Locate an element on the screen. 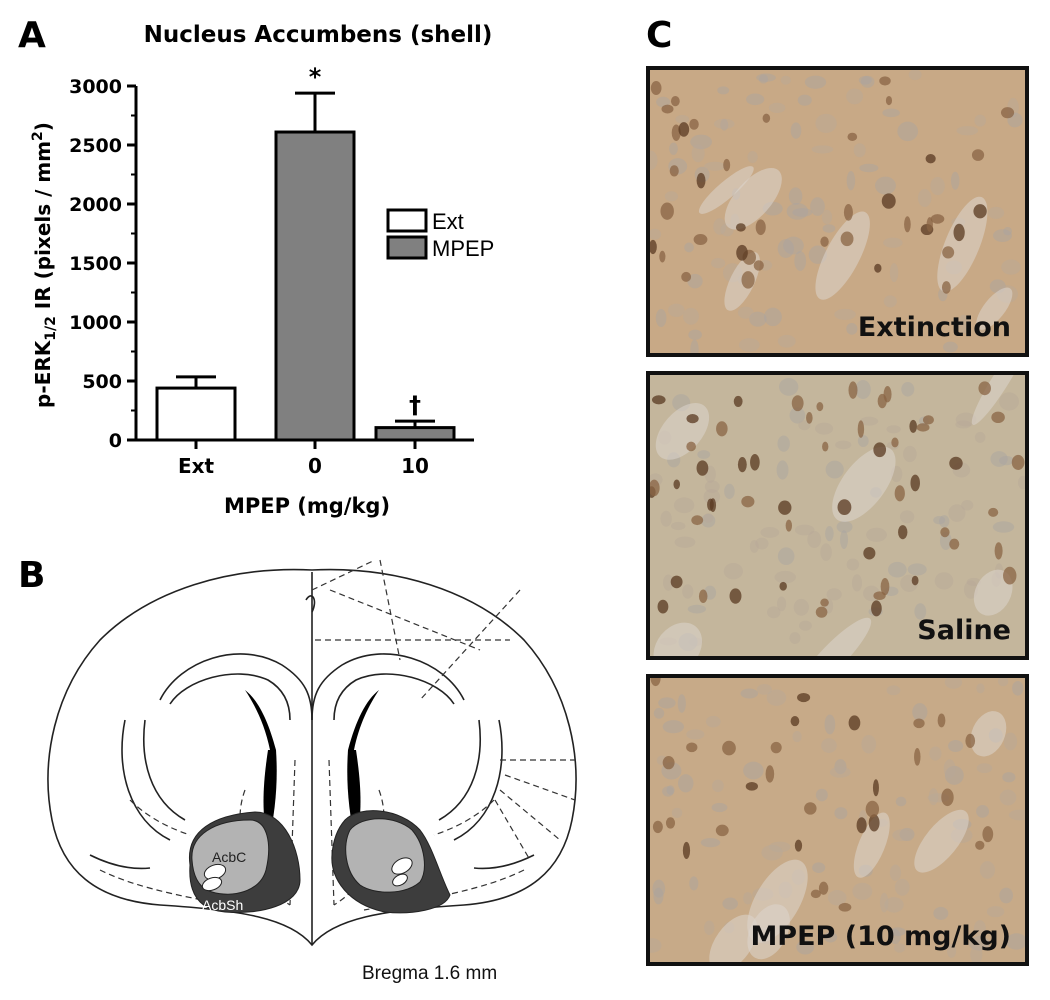 The width and height of the screenshot is (1050, 1000). panel-a-label: A is located at coordinates (32, 35).